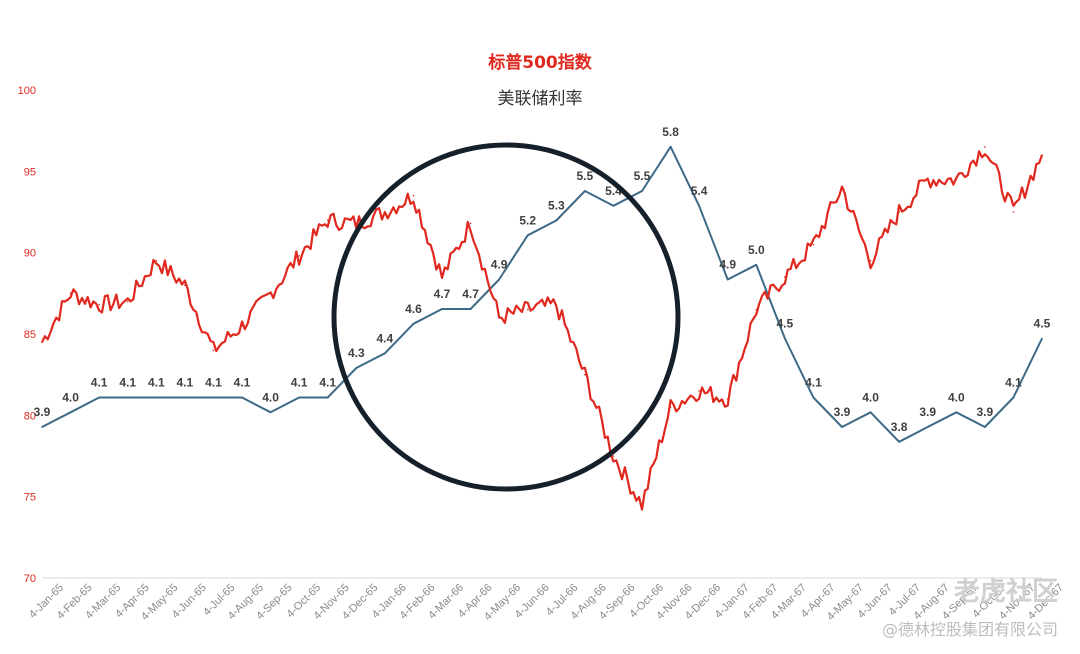 The width and height of the screenshot is (1080, 654). What do you see at coordinates (540, 63) in the screenshot?
I see `legend-sp500: 标普500指数` at bounding box center [540, 63].